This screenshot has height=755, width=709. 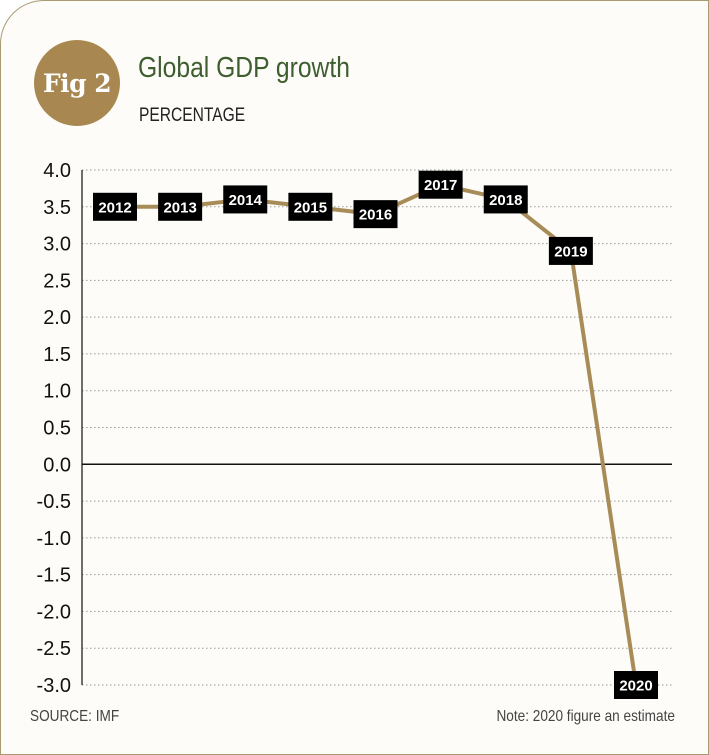 I want to click on y-tick-label: -2.0, so click(x=54, y=612).